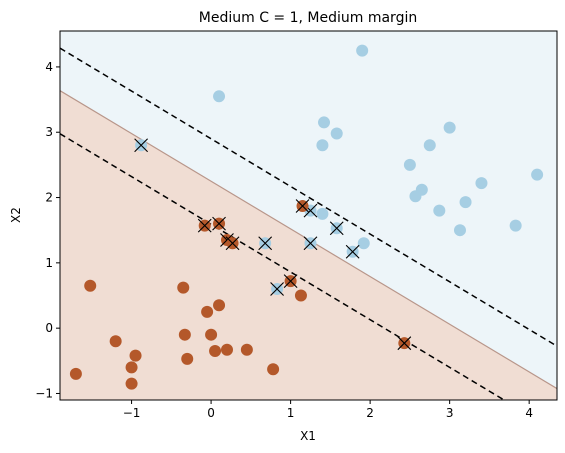 The width and height of the screenshot is (565, 453). Describe the element at coordinates (16, 215) in the screenshot. I see `y-axis-label: X2` at that location.